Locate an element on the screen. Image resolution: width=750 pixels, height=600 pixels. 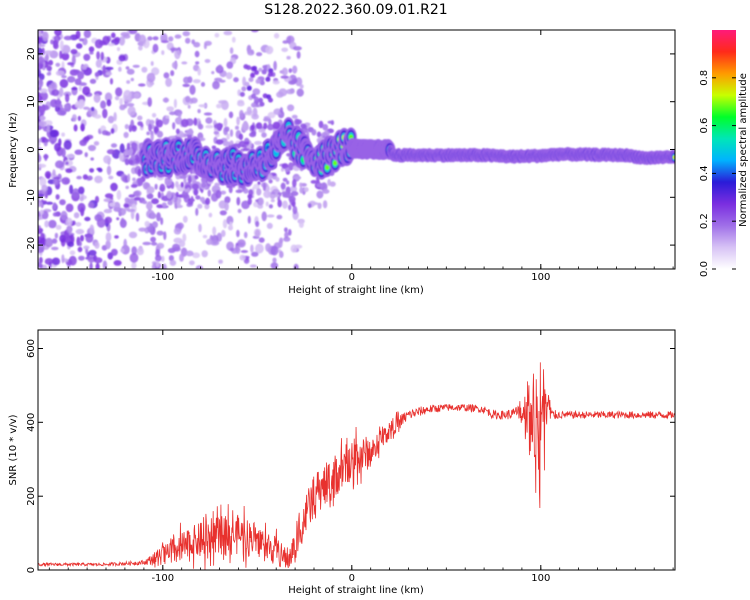
spectrogram-x-label: Height of straight line (km) is located at coordinates (356, 290).